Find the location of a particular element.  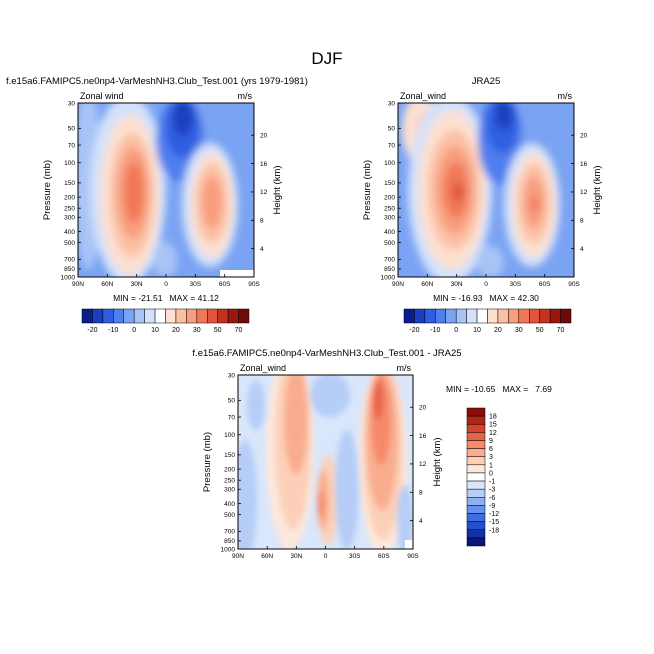

colorbar-diff-label: 3 is located at coordinates (491, 457).